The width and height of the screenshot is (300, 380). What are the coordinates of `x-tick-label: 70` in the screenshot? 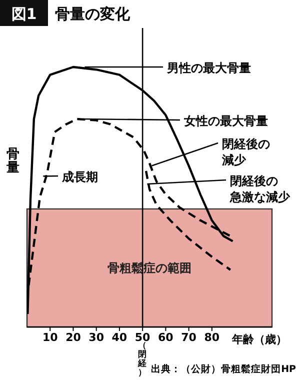 It's located at (189, 337).